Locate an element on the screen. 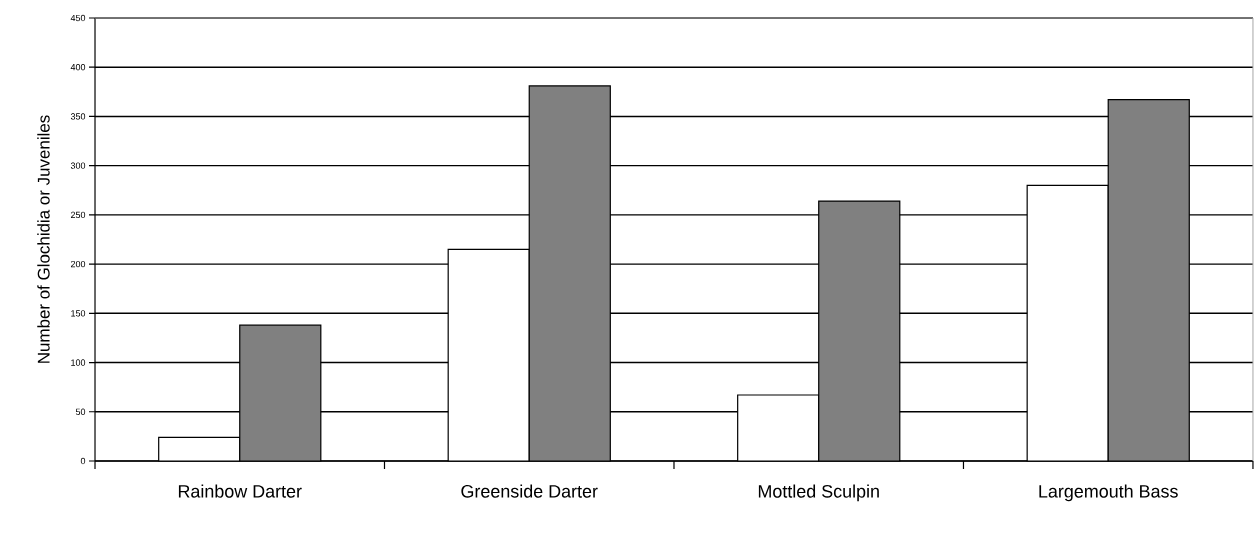 This screenshot has height=539, width=1255. x-tick-label: Largemouth Bass is located at coordinates (1108, 493).